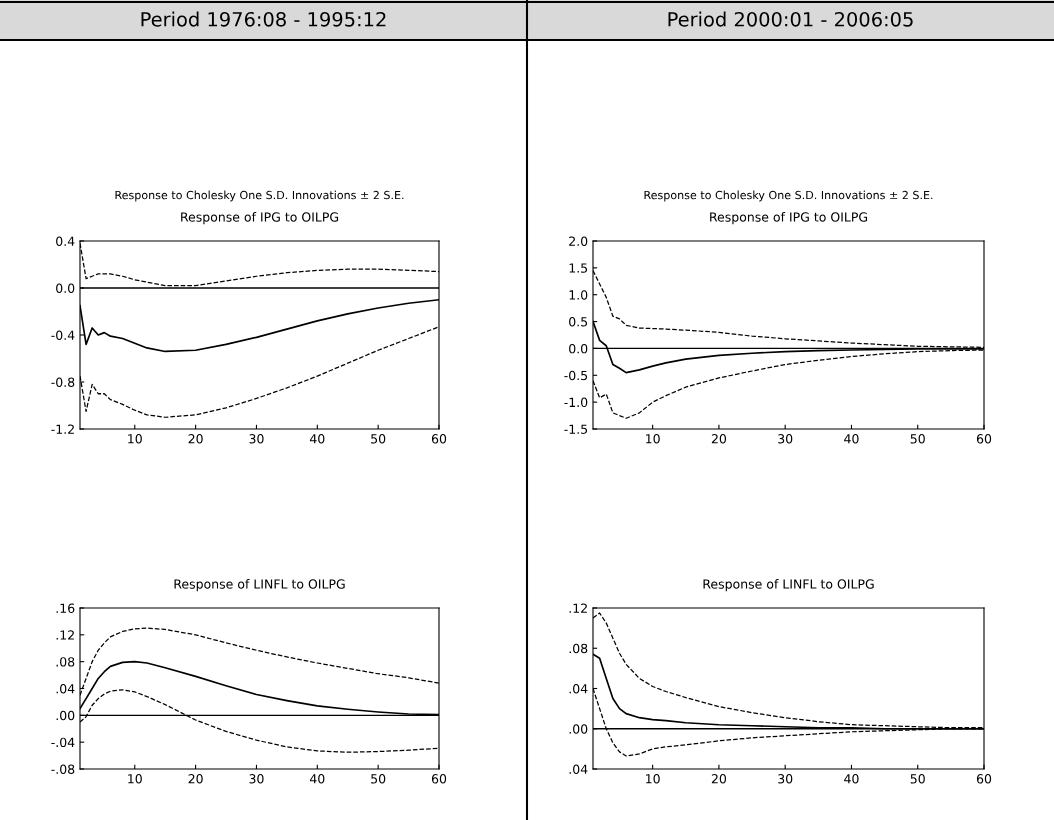  Describe the element at coordinates (65, 608) in the screenshot. I see `y-tick-label: .16` at that location.